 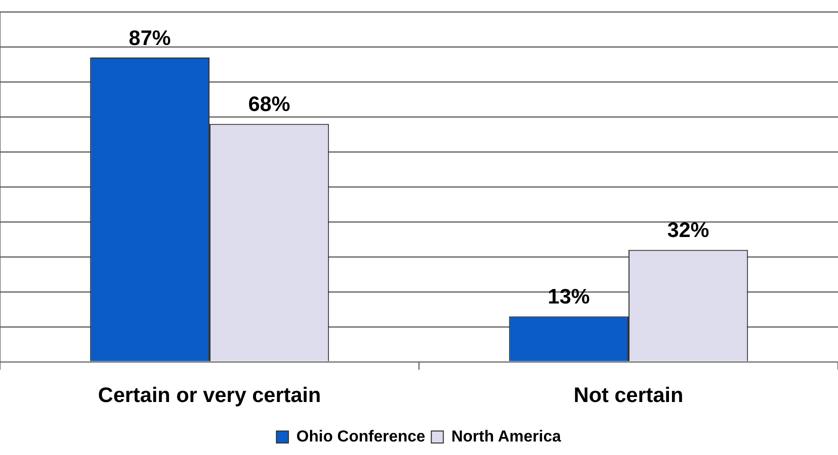 What do you see at coordinates (209, 396) in the screenshot?
I see `x-tick-label: Certain or very certain` at bounding box center [209, 396].